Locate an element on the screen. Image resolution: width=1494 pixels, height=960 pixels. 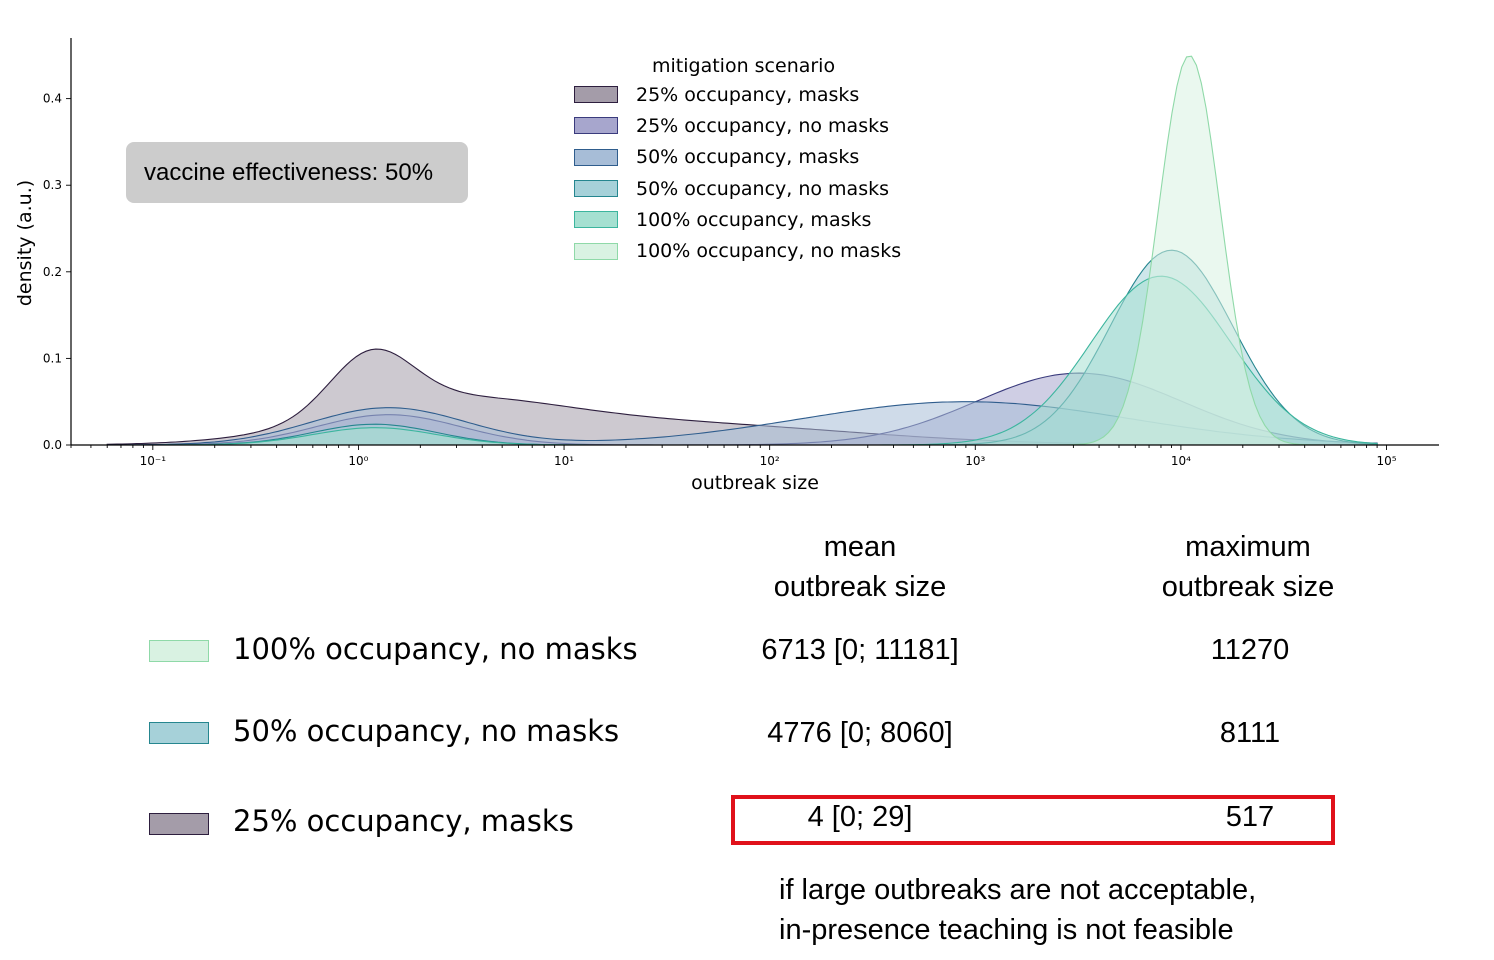
y-tick-label: 0.4 is located at coordinates (52, 99).